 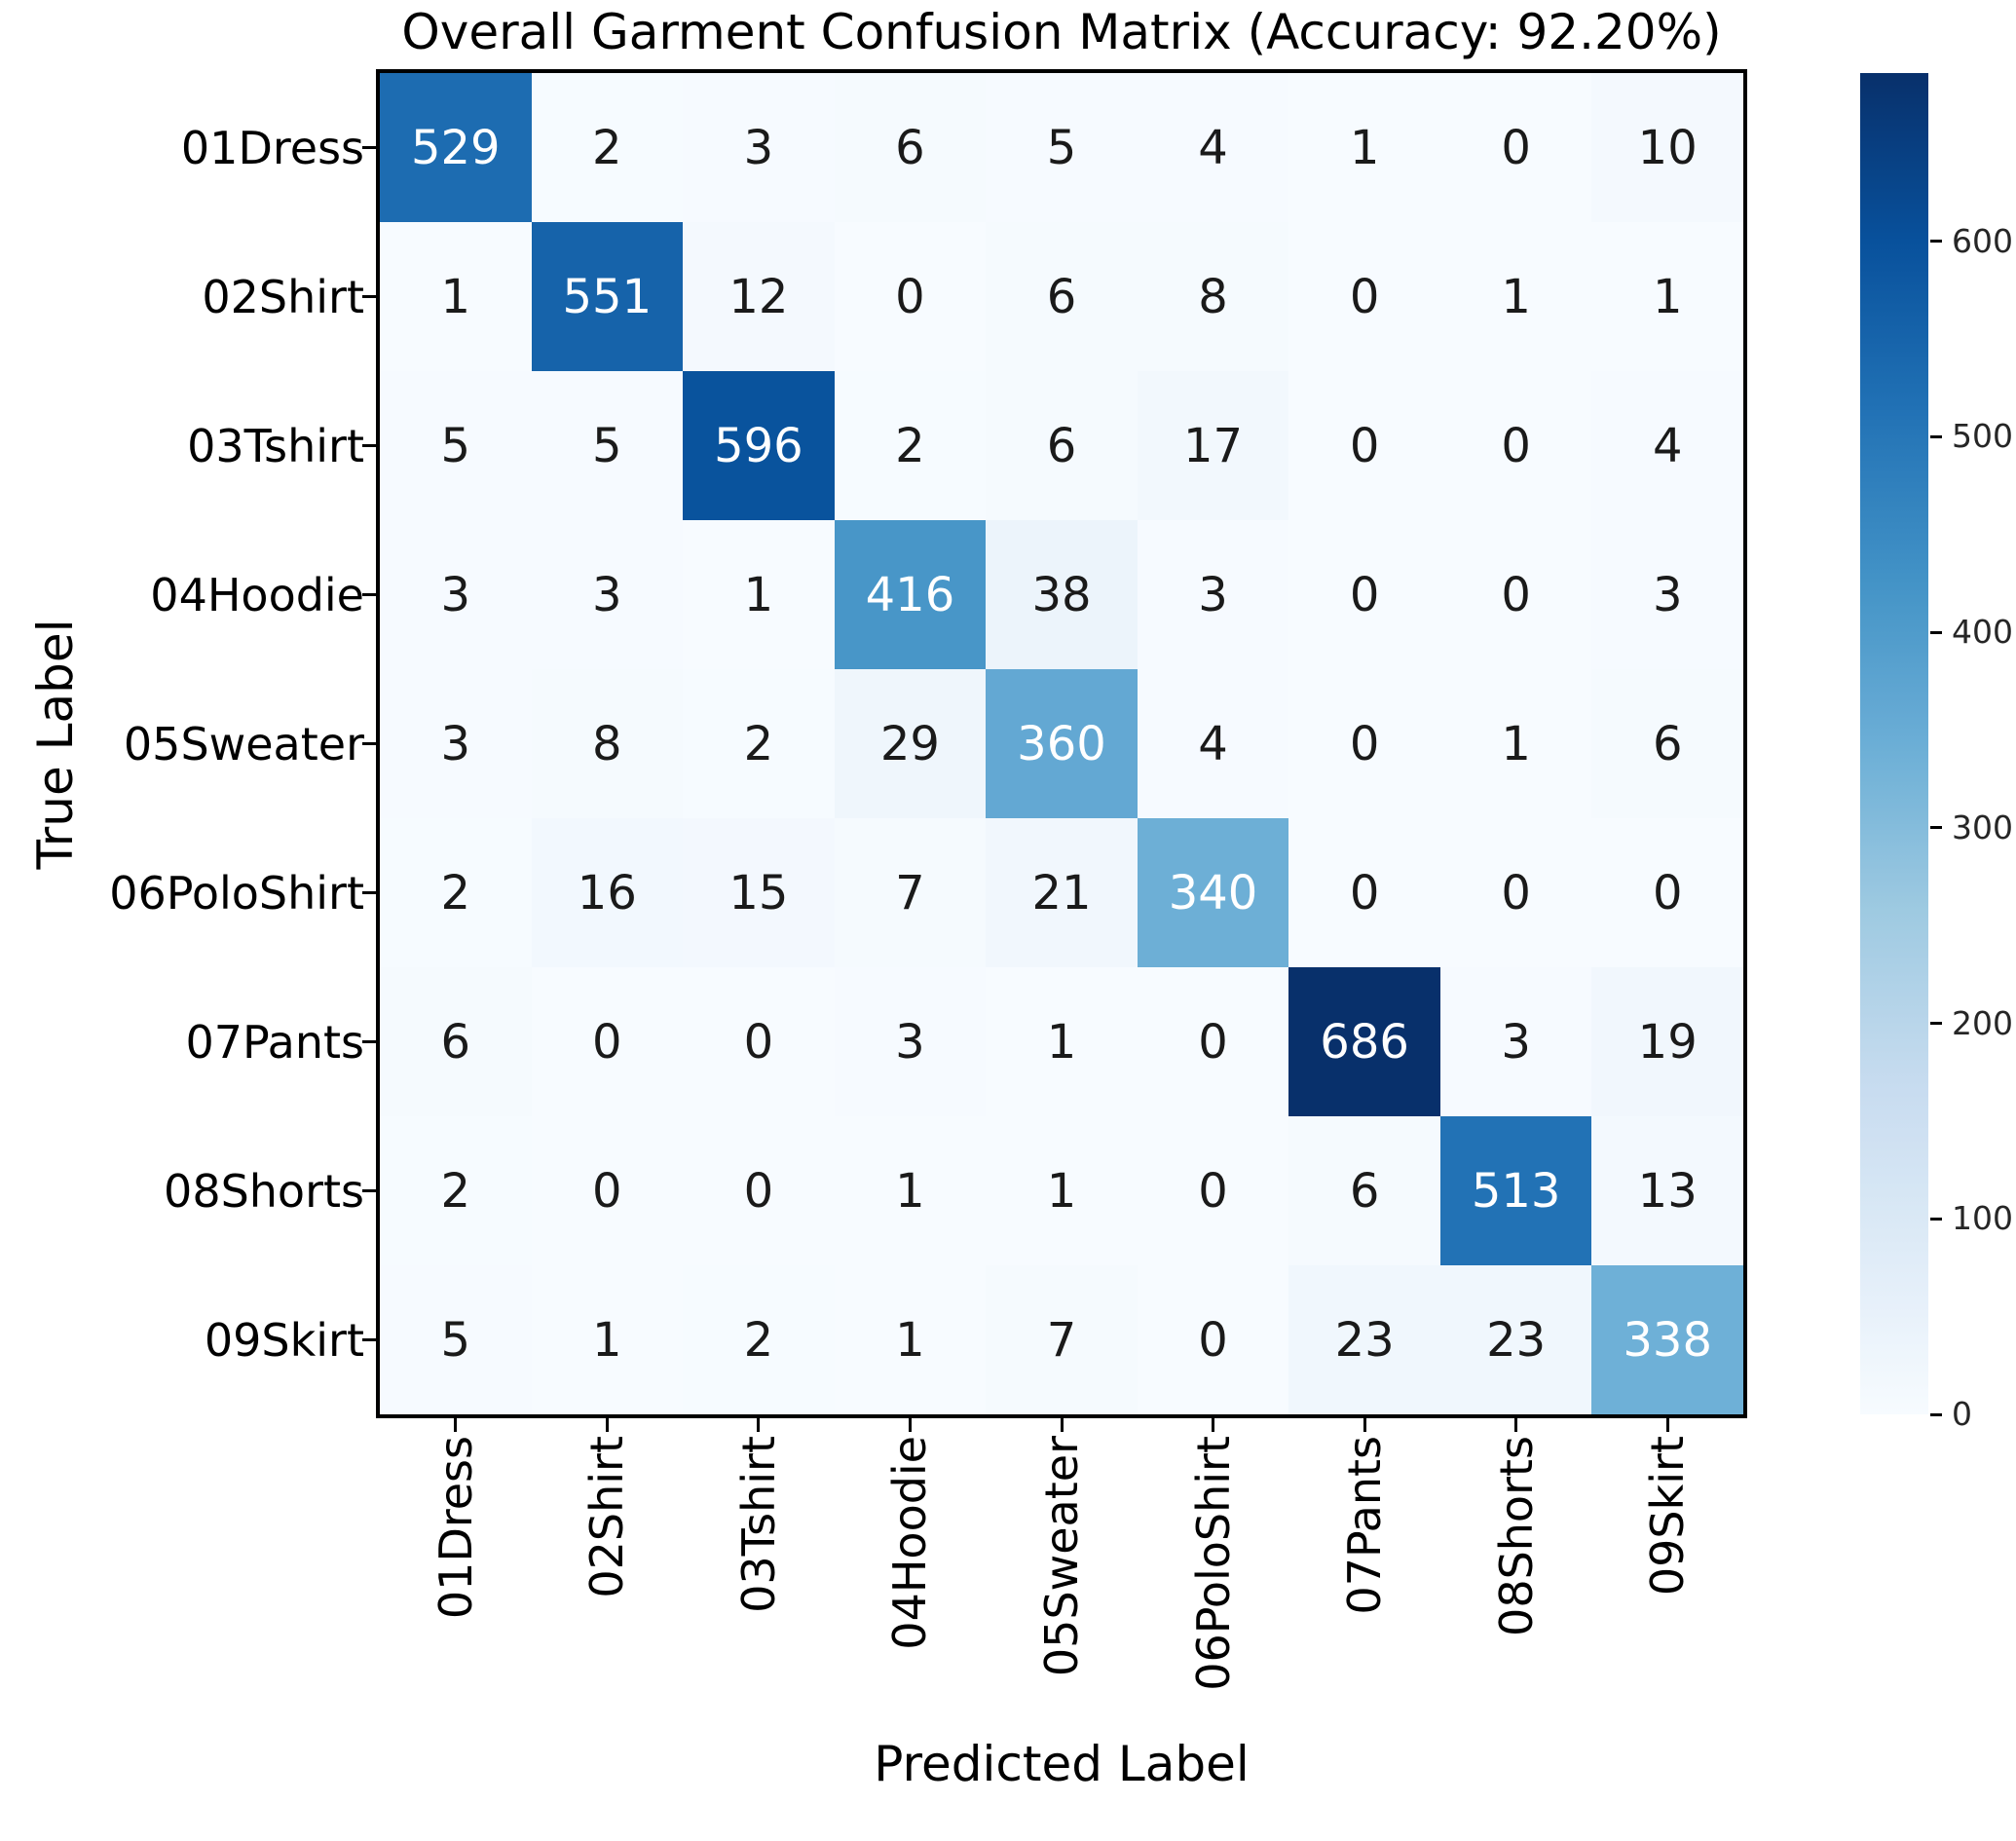 I want to click on heatmap-cell: 686, so click(x=1364, y=1041).